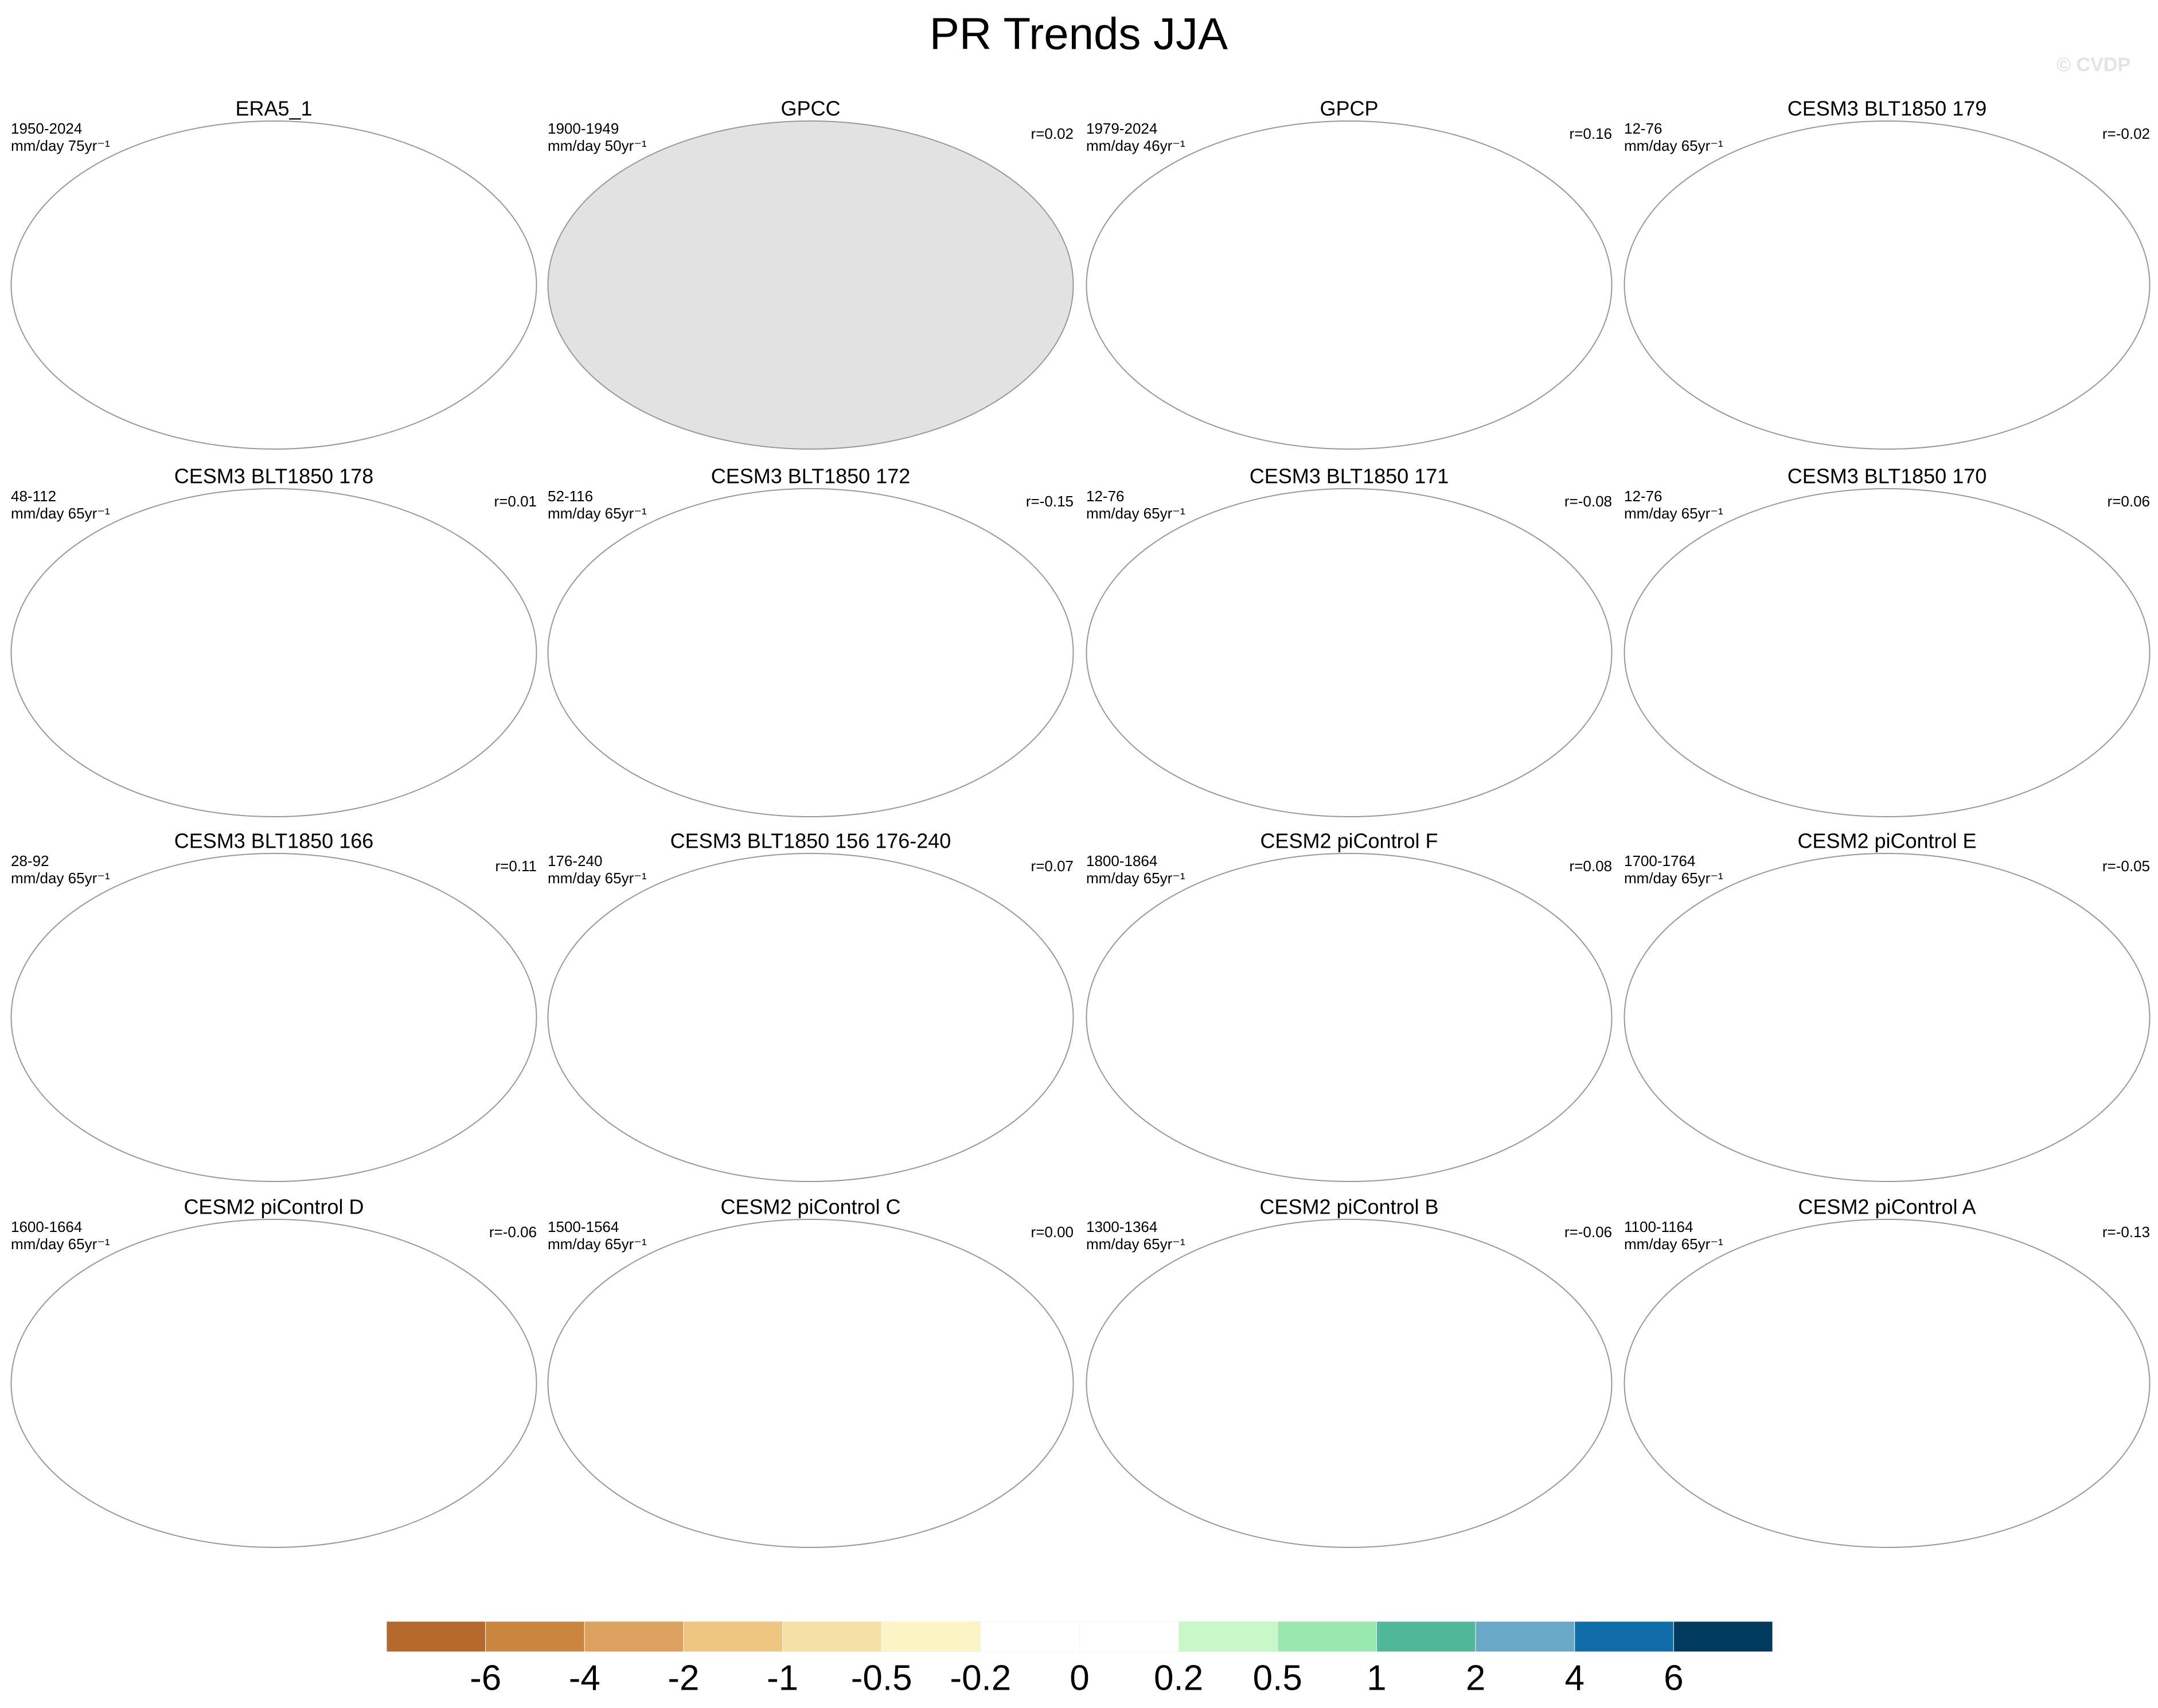  What do you see at coordinates (1349, 841) in the screenshot?
I see `panel-title: CESM2 piControl F` at bounding box center [1349, 841].